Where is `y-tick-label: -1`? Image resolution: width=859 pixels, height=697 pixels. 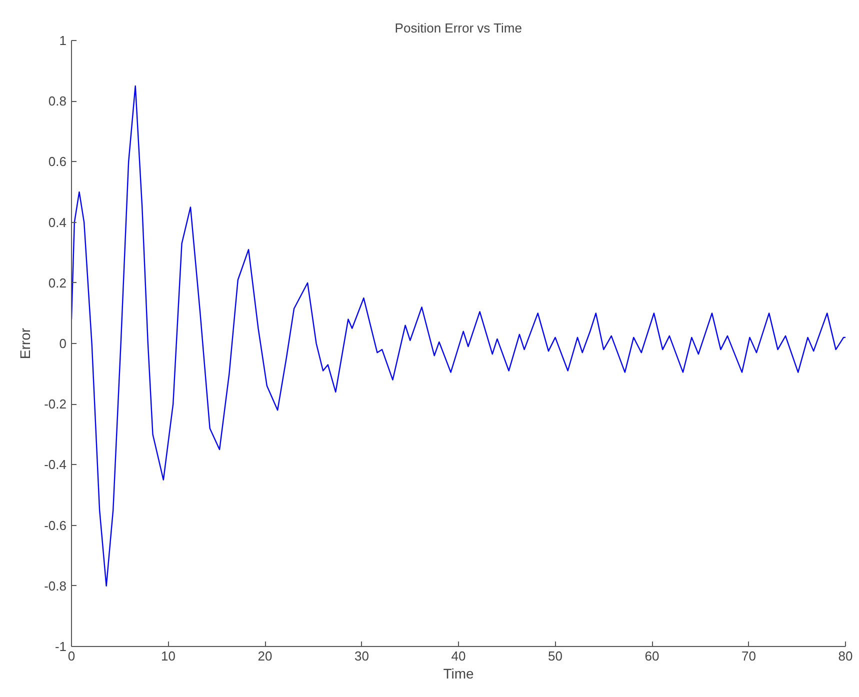 y-tick-label: -1 is located at coordinates (60, 646).